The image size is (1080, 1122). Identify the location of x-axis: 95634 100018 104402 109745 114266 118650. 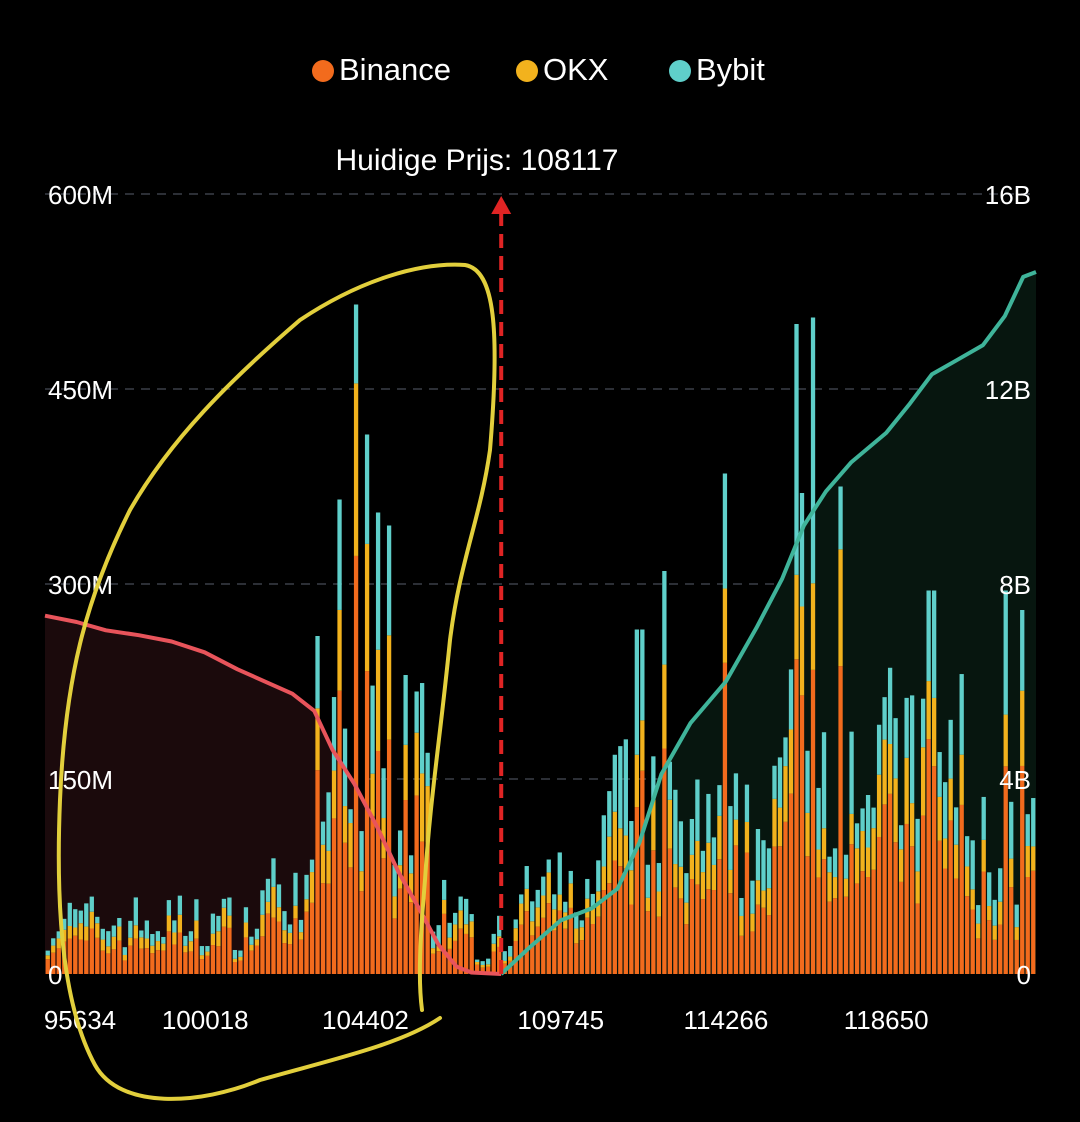
(486, 1020).